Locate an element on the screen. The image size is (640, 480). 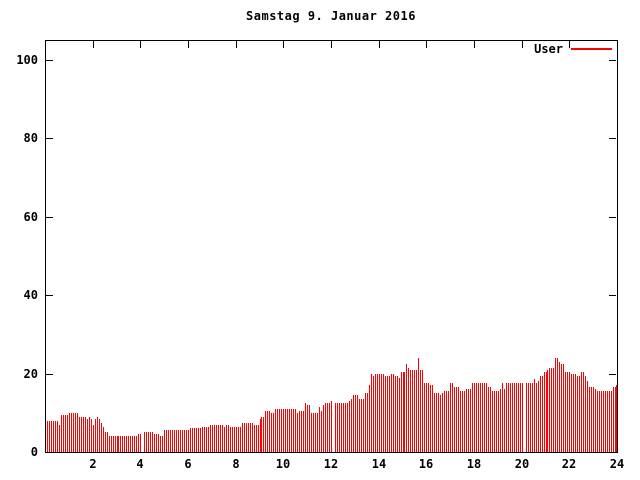
chart-title: Samstag 9. Januar 2016 is located at coordinates (331, 16).